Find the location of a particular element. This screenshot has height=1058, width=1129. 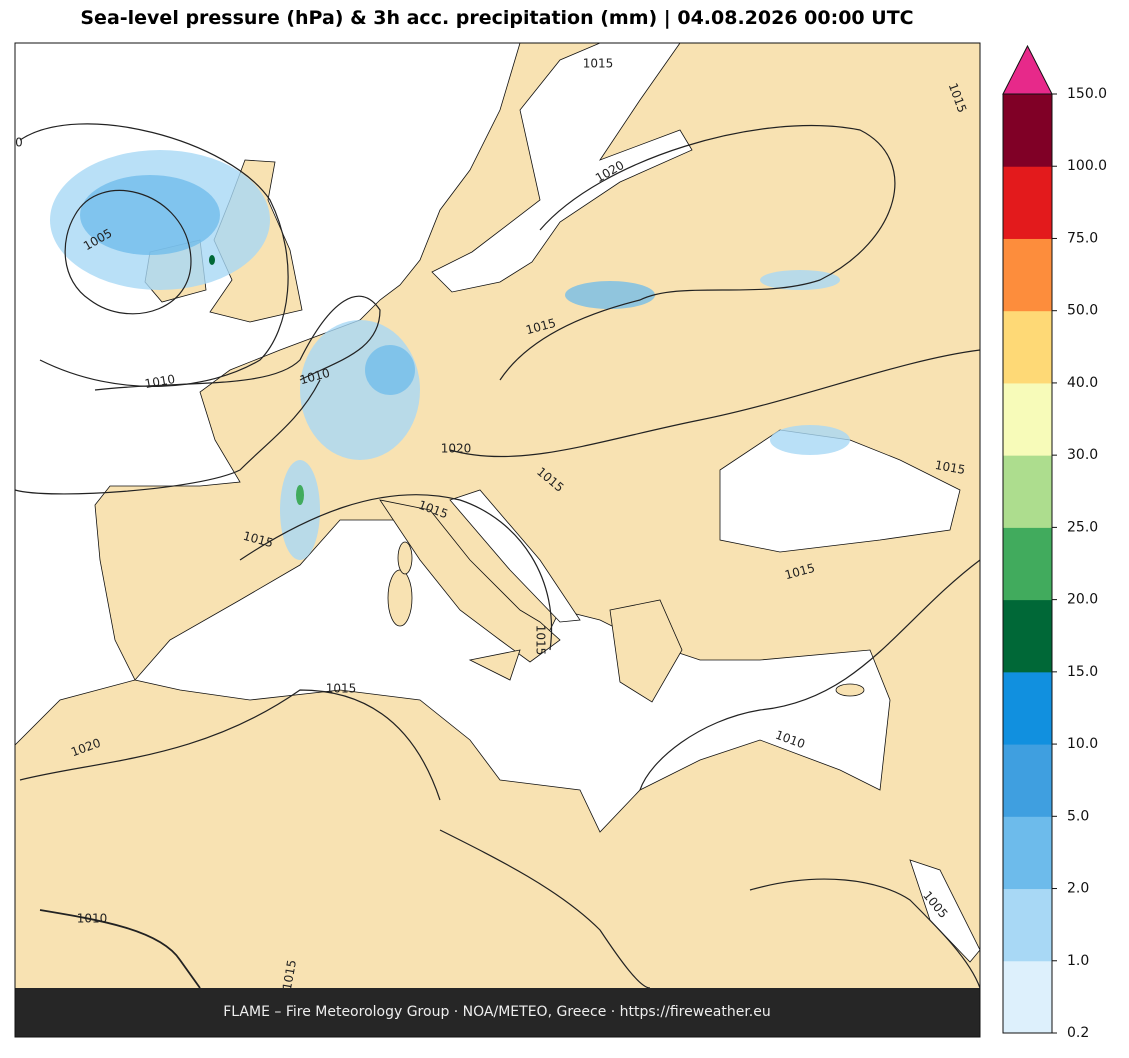

colorbar-tick-label: 50.0 is located at coordinates (1082, 311).